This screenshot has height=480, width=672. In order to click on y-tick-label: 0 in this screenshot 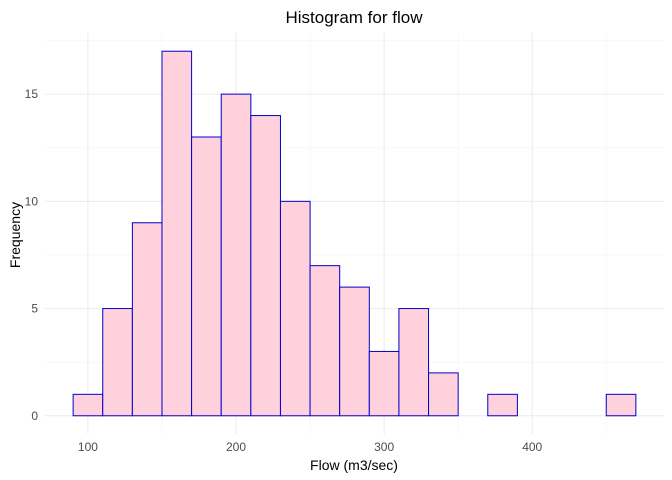, I will do `click(34, 416)`.